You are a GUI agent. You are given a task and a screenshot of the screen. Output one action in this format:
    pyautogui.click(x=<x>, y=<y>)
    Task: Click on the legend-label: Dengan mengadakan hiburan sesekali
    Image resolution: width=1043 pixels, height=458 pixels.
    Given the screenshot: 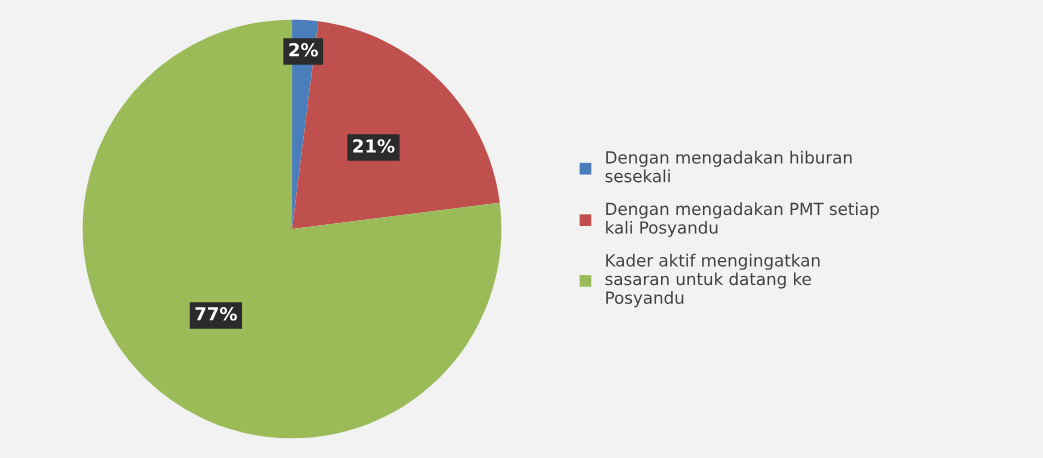 What is the action you would take?
    pyautogui.click(x=728, y=166)
    